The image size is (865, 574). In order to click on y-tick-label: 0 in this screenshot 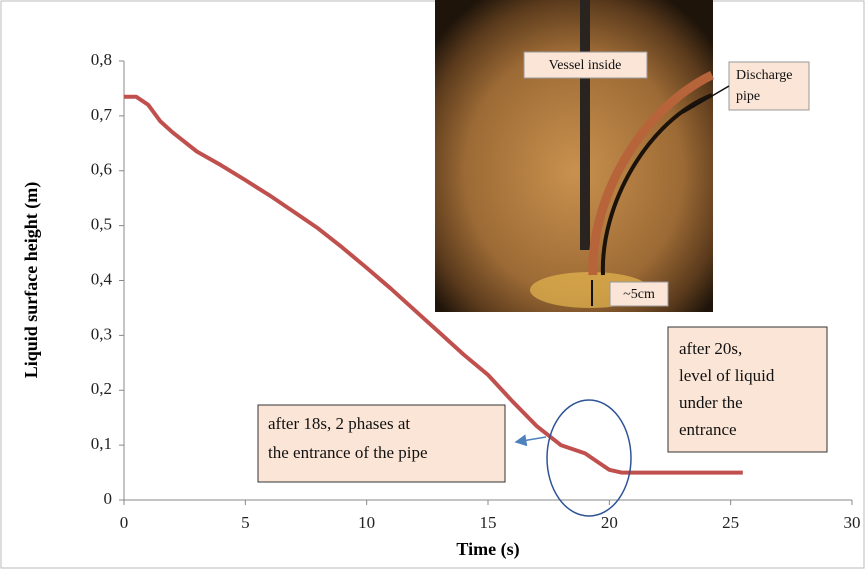, I will do `click(108, 498)`.